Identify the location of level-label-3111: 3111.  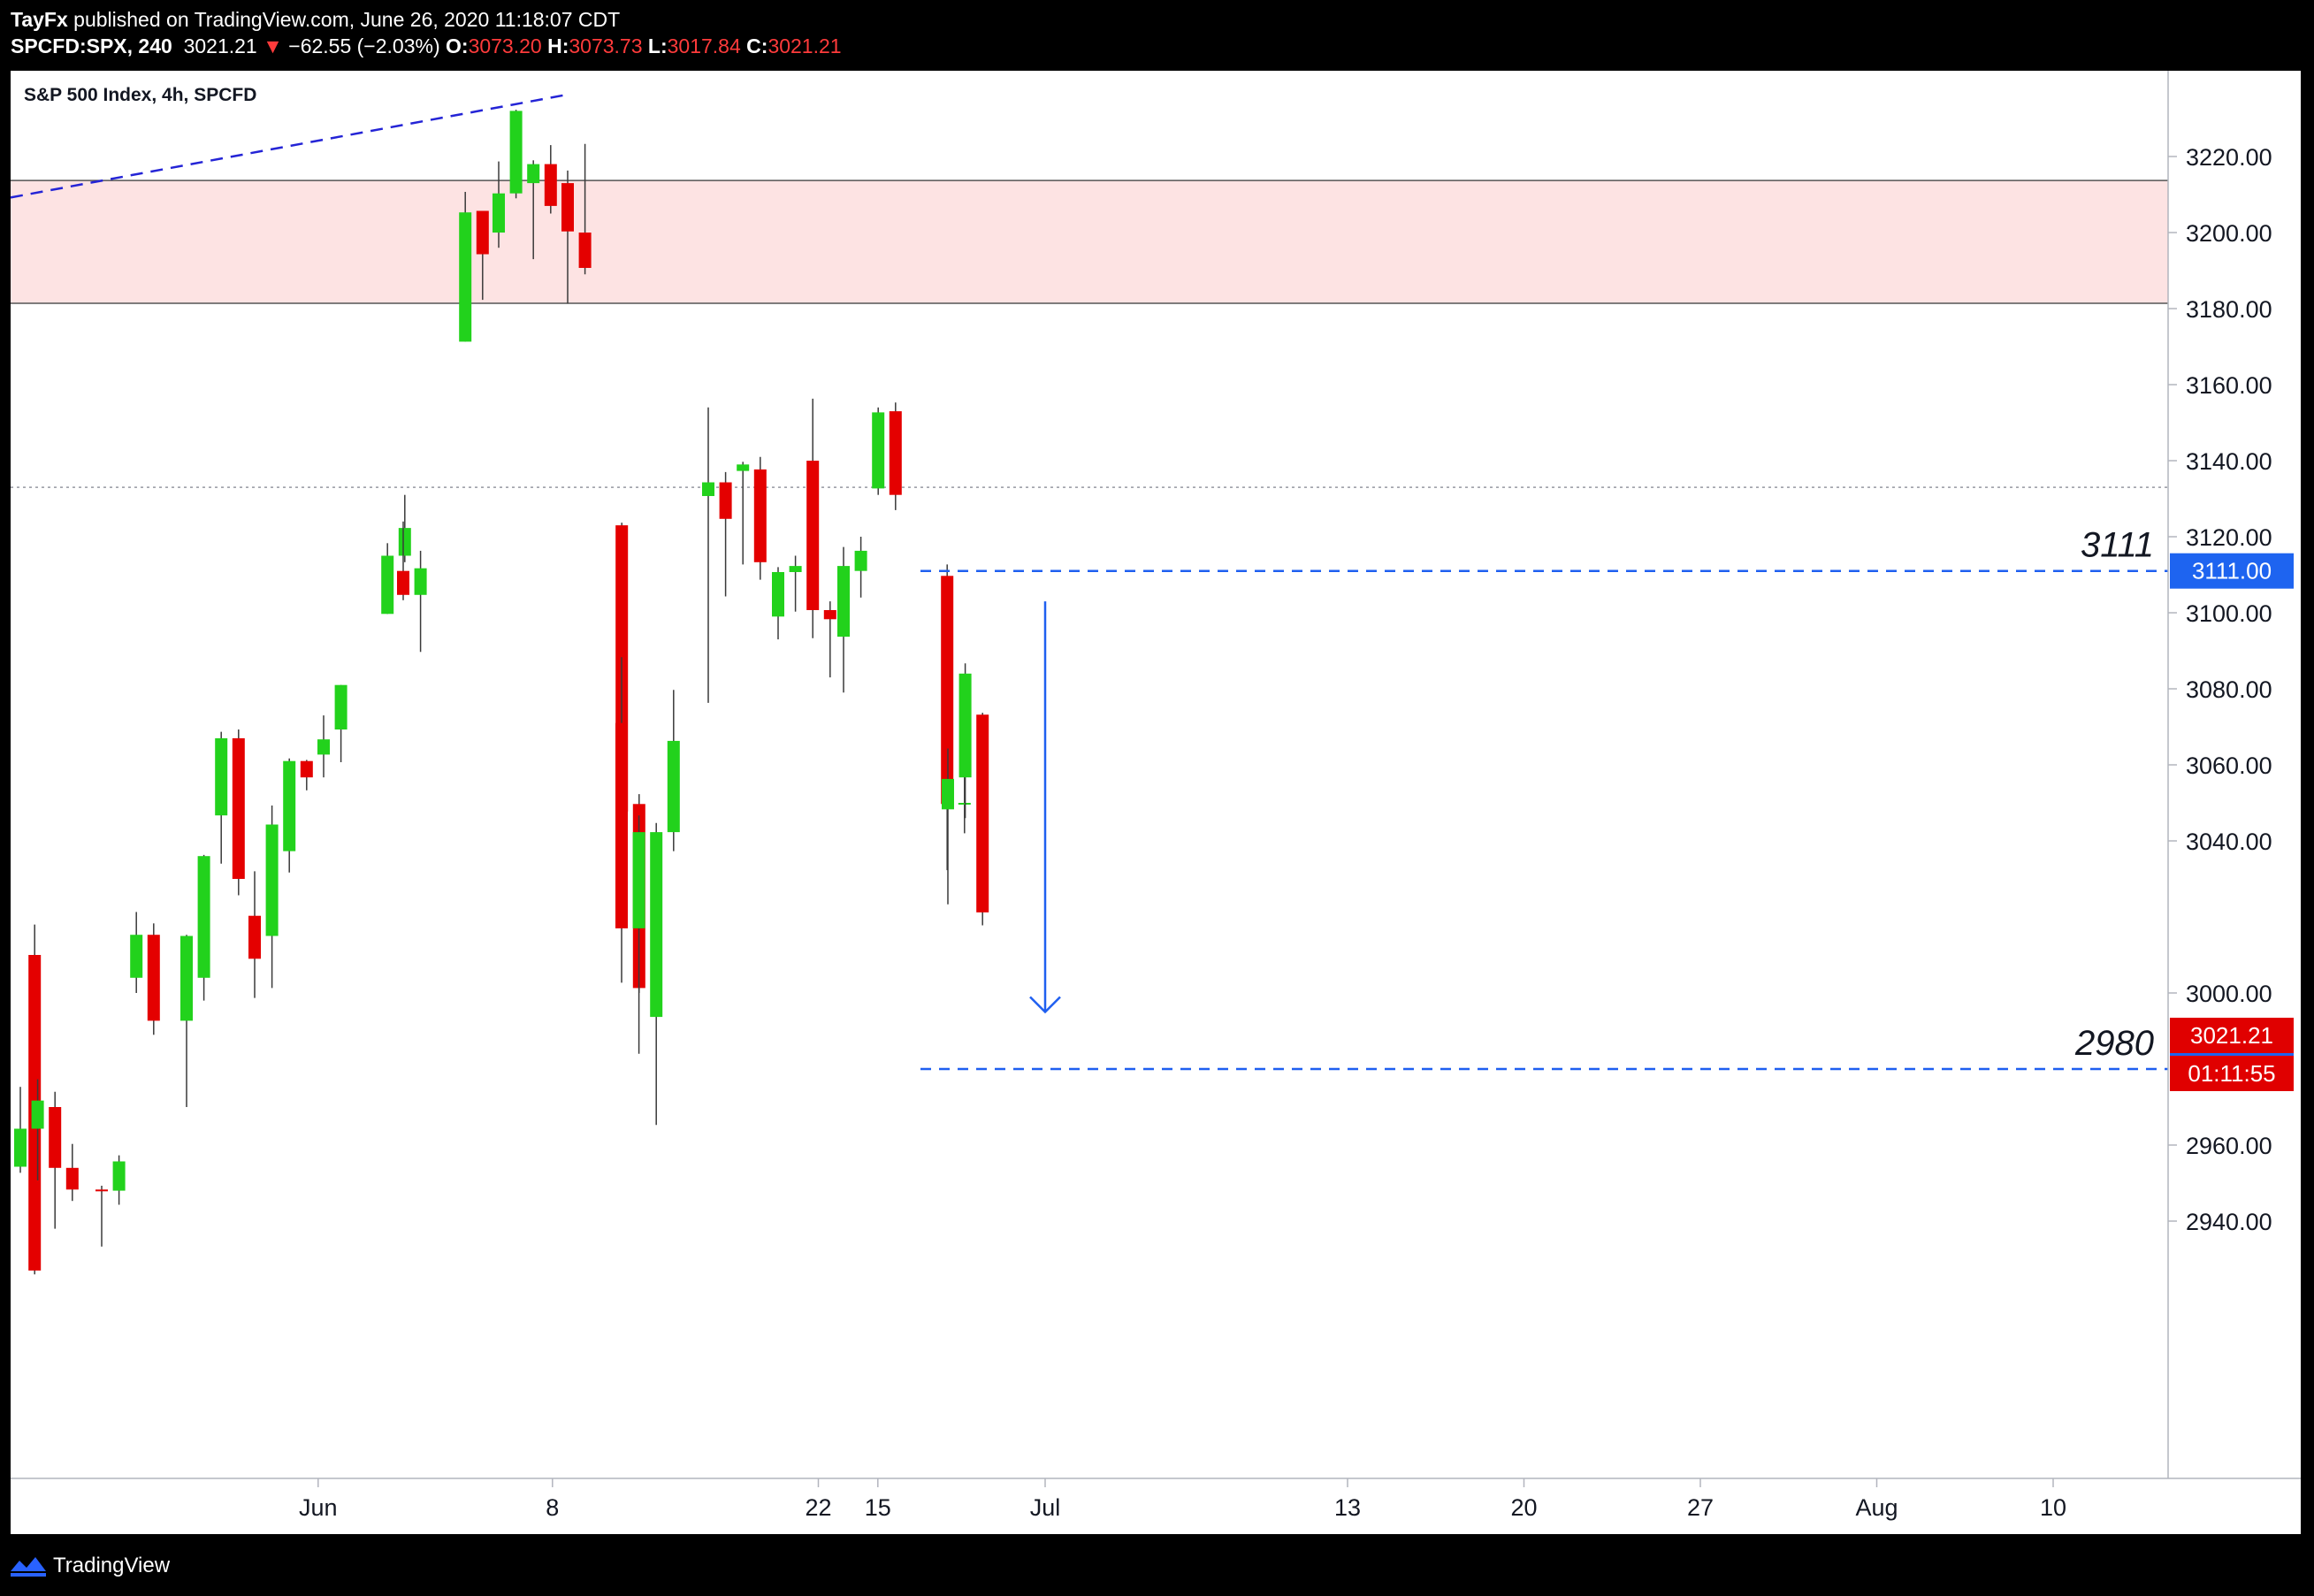
(2117, 545).